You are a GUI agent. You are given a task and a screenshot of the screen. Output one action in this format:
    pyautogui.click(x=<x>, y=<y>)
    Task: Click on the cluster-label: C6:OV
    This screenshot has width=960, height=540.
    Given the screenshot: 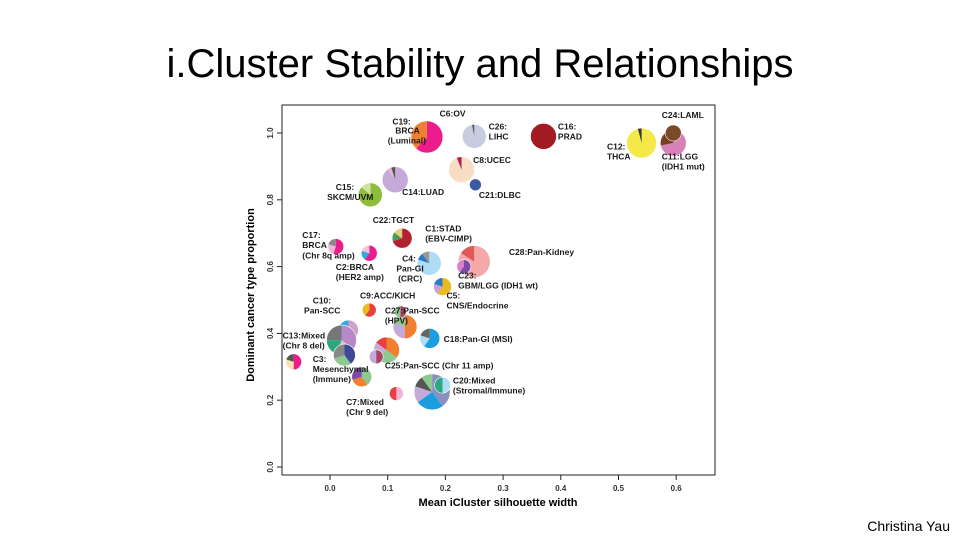 What is the action you would take?
    pyautogui.click(x=453, y=113)
    